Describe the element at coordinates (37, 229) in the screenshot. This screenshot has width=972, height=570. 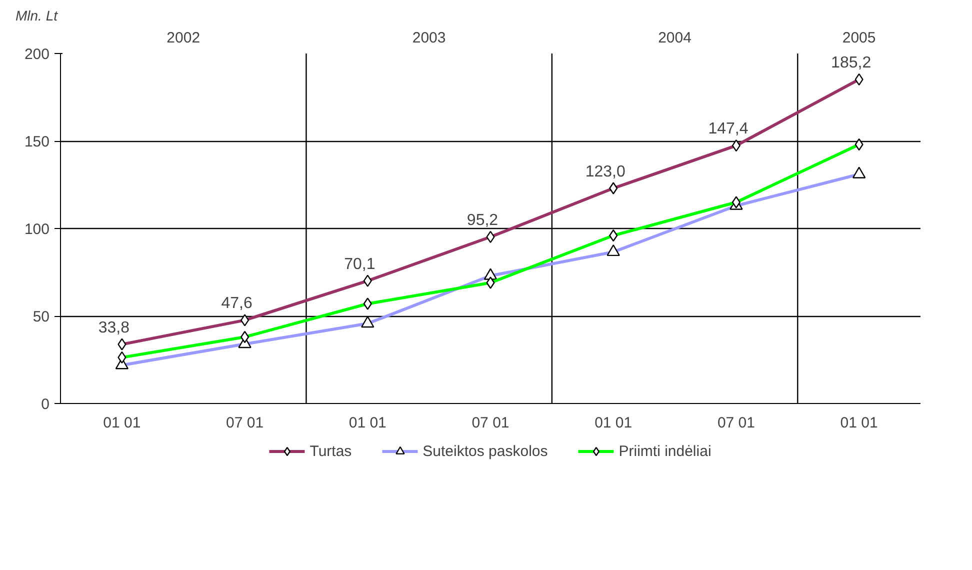
I see `y-tick-label: 100` at that location.